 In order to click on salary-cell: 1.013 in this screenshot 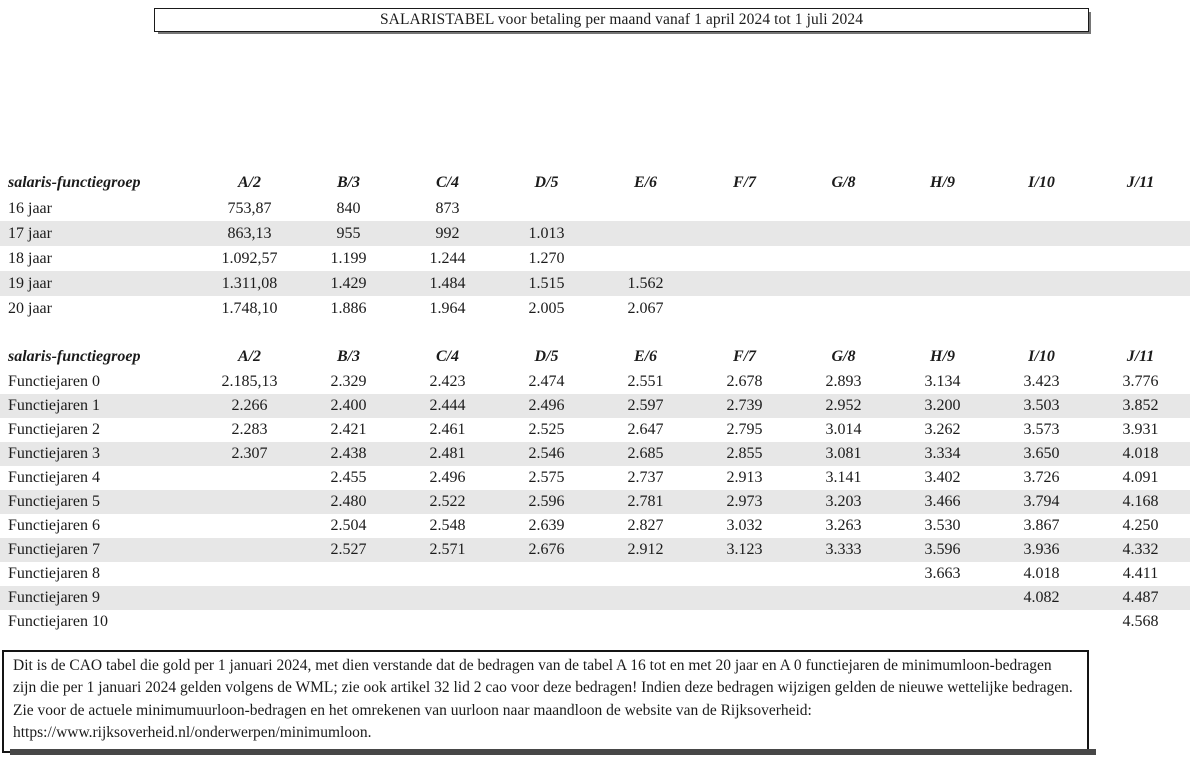, I will do `click(546, 233)`.